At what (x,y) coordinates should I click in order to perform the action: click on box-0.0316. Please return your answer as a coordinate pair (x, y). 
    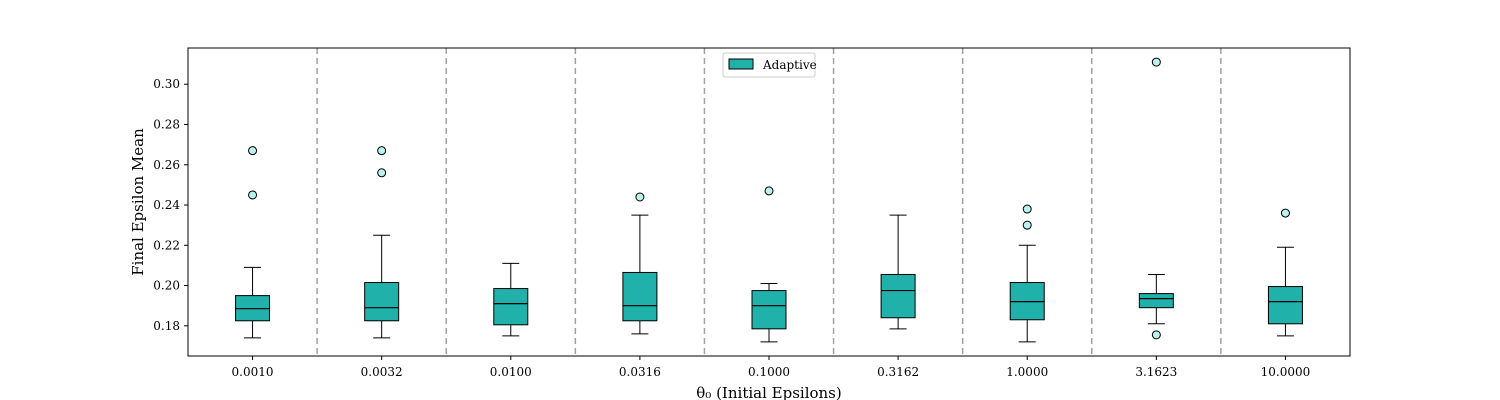
    Looking at the image, I should click on (640, 263).